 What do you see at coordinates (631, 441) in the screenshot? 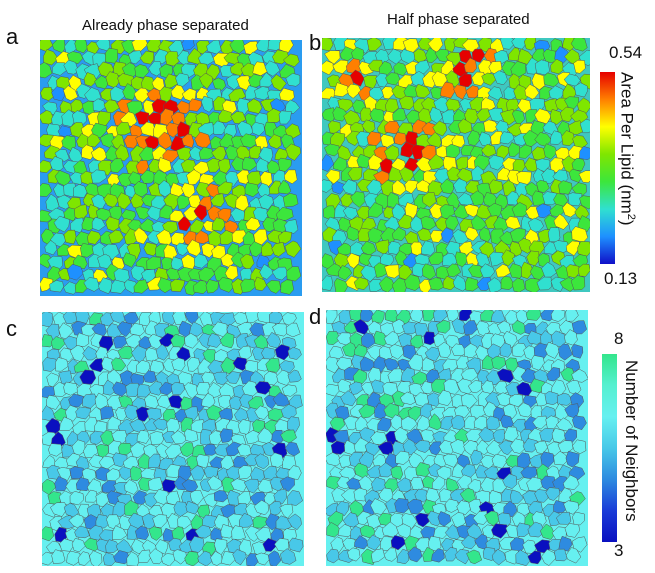
I see `neighbors-colorbar-label: Number of Neighbors` at bounding box center [631, 441].